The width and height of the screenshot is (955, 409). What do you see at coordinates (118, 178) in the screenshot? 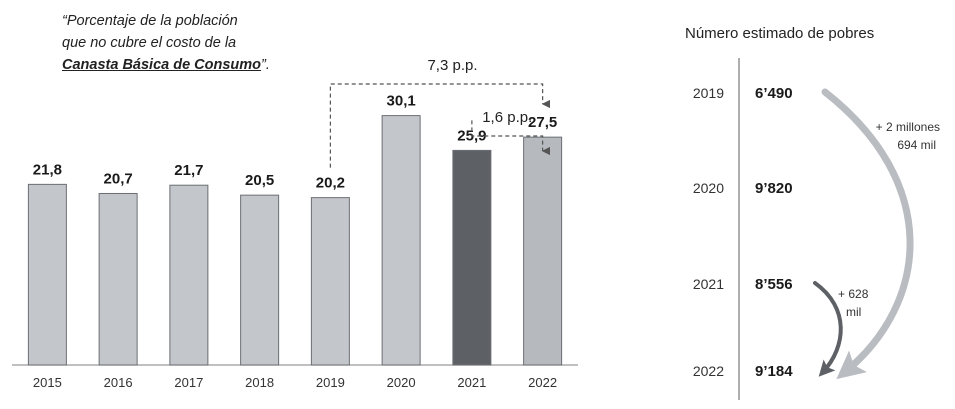
I see `bar-value-label-2016: 20,7` at bounding box center [118, 178].